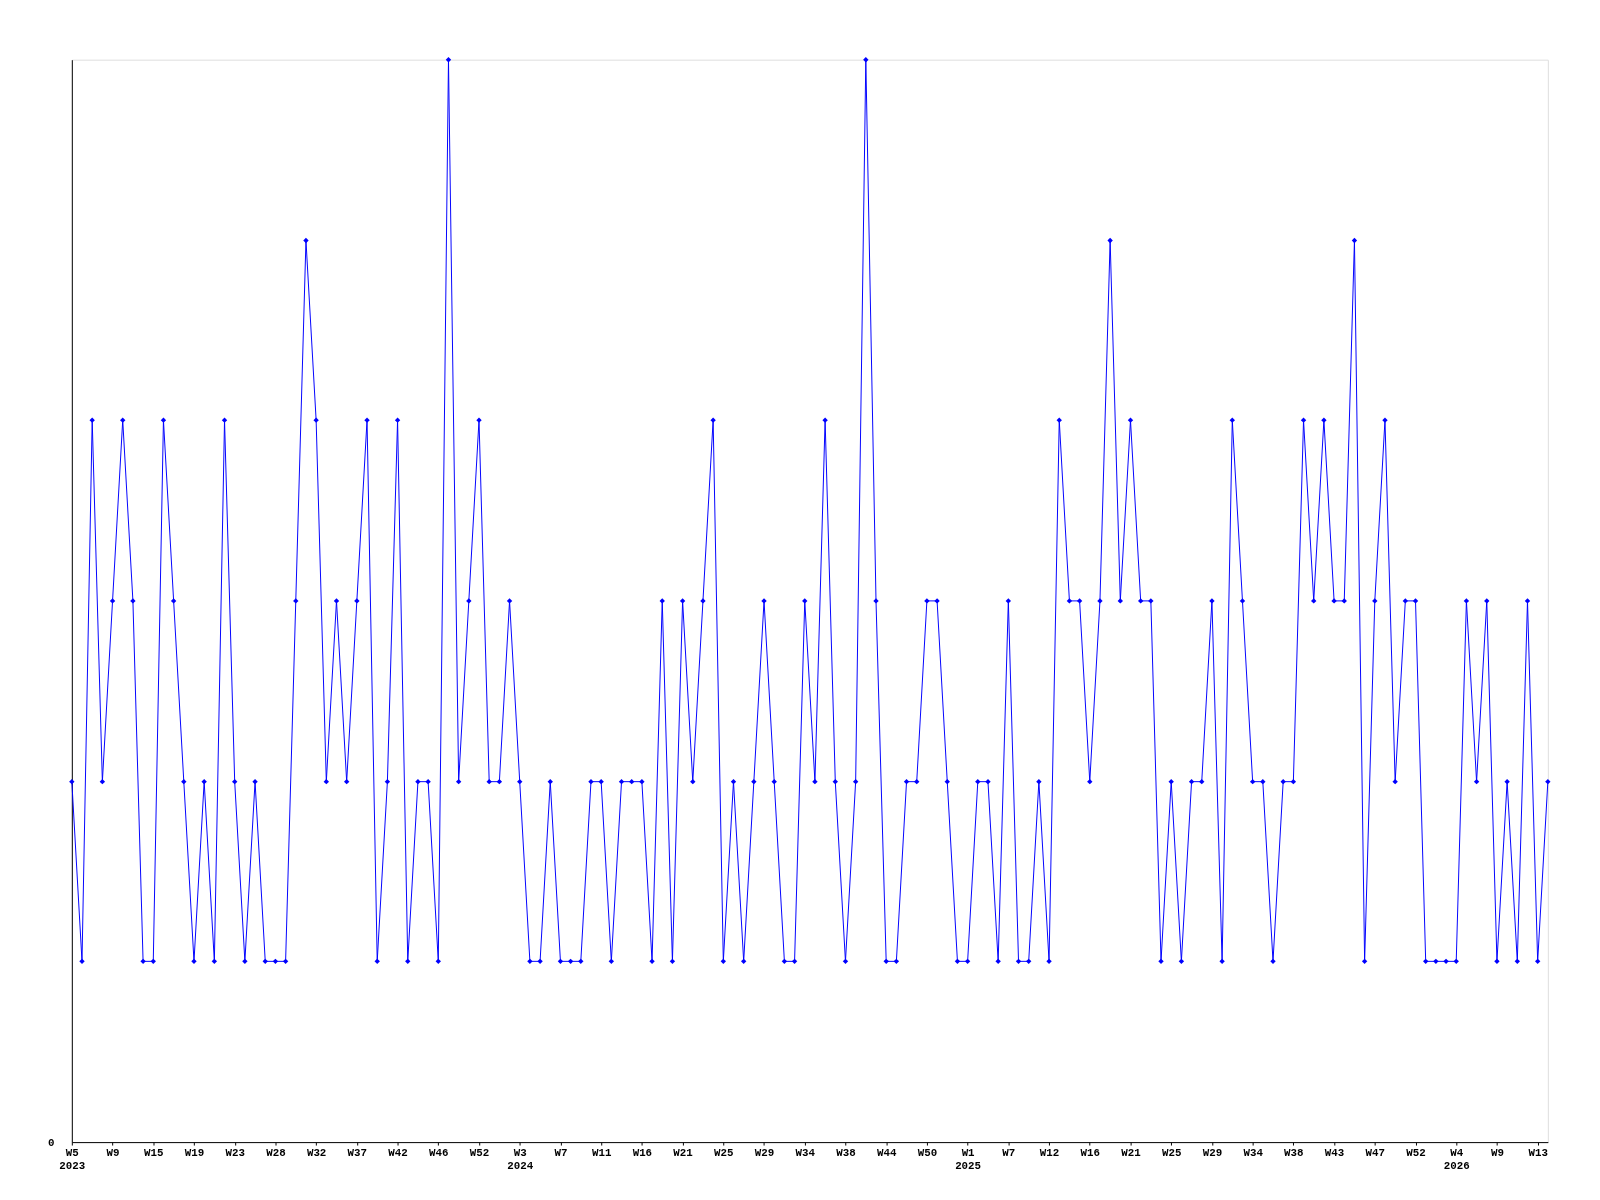  Describe the element at coordinates (194, 1153) in the screenshot. I see `x-tick-label: W19` at that location.